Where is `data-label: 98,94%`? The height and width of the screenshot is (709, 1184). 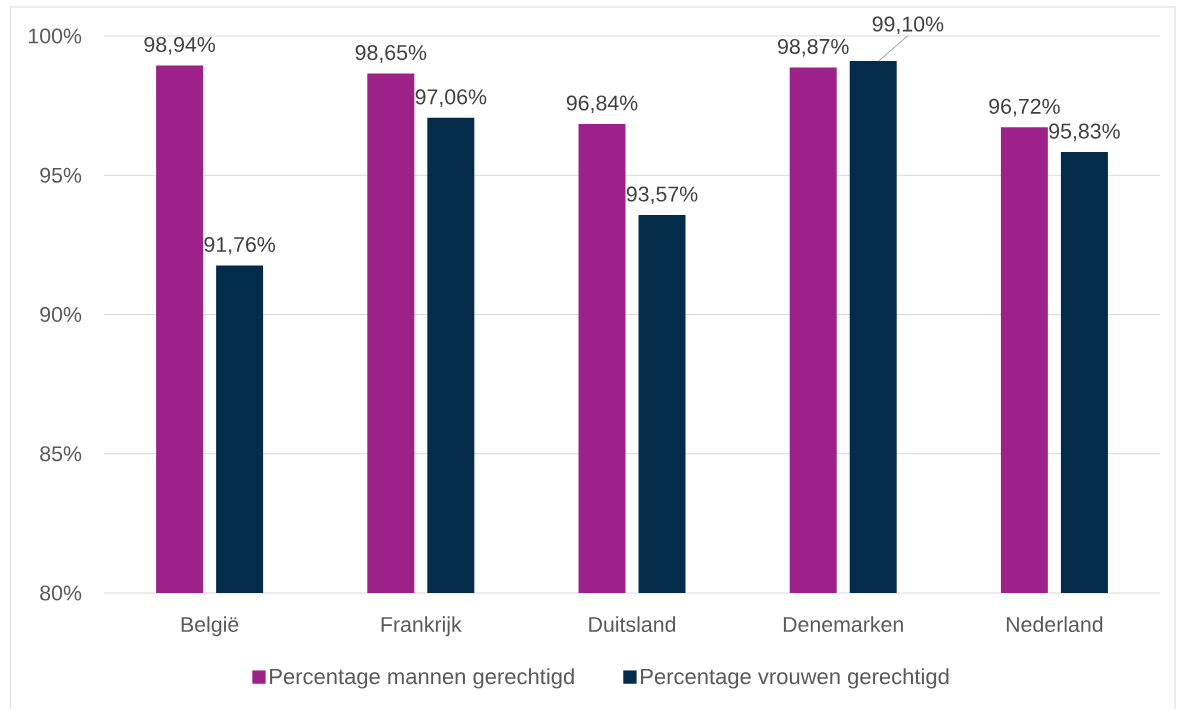
data-label: 98,94% is located at coordinates (180, 45).